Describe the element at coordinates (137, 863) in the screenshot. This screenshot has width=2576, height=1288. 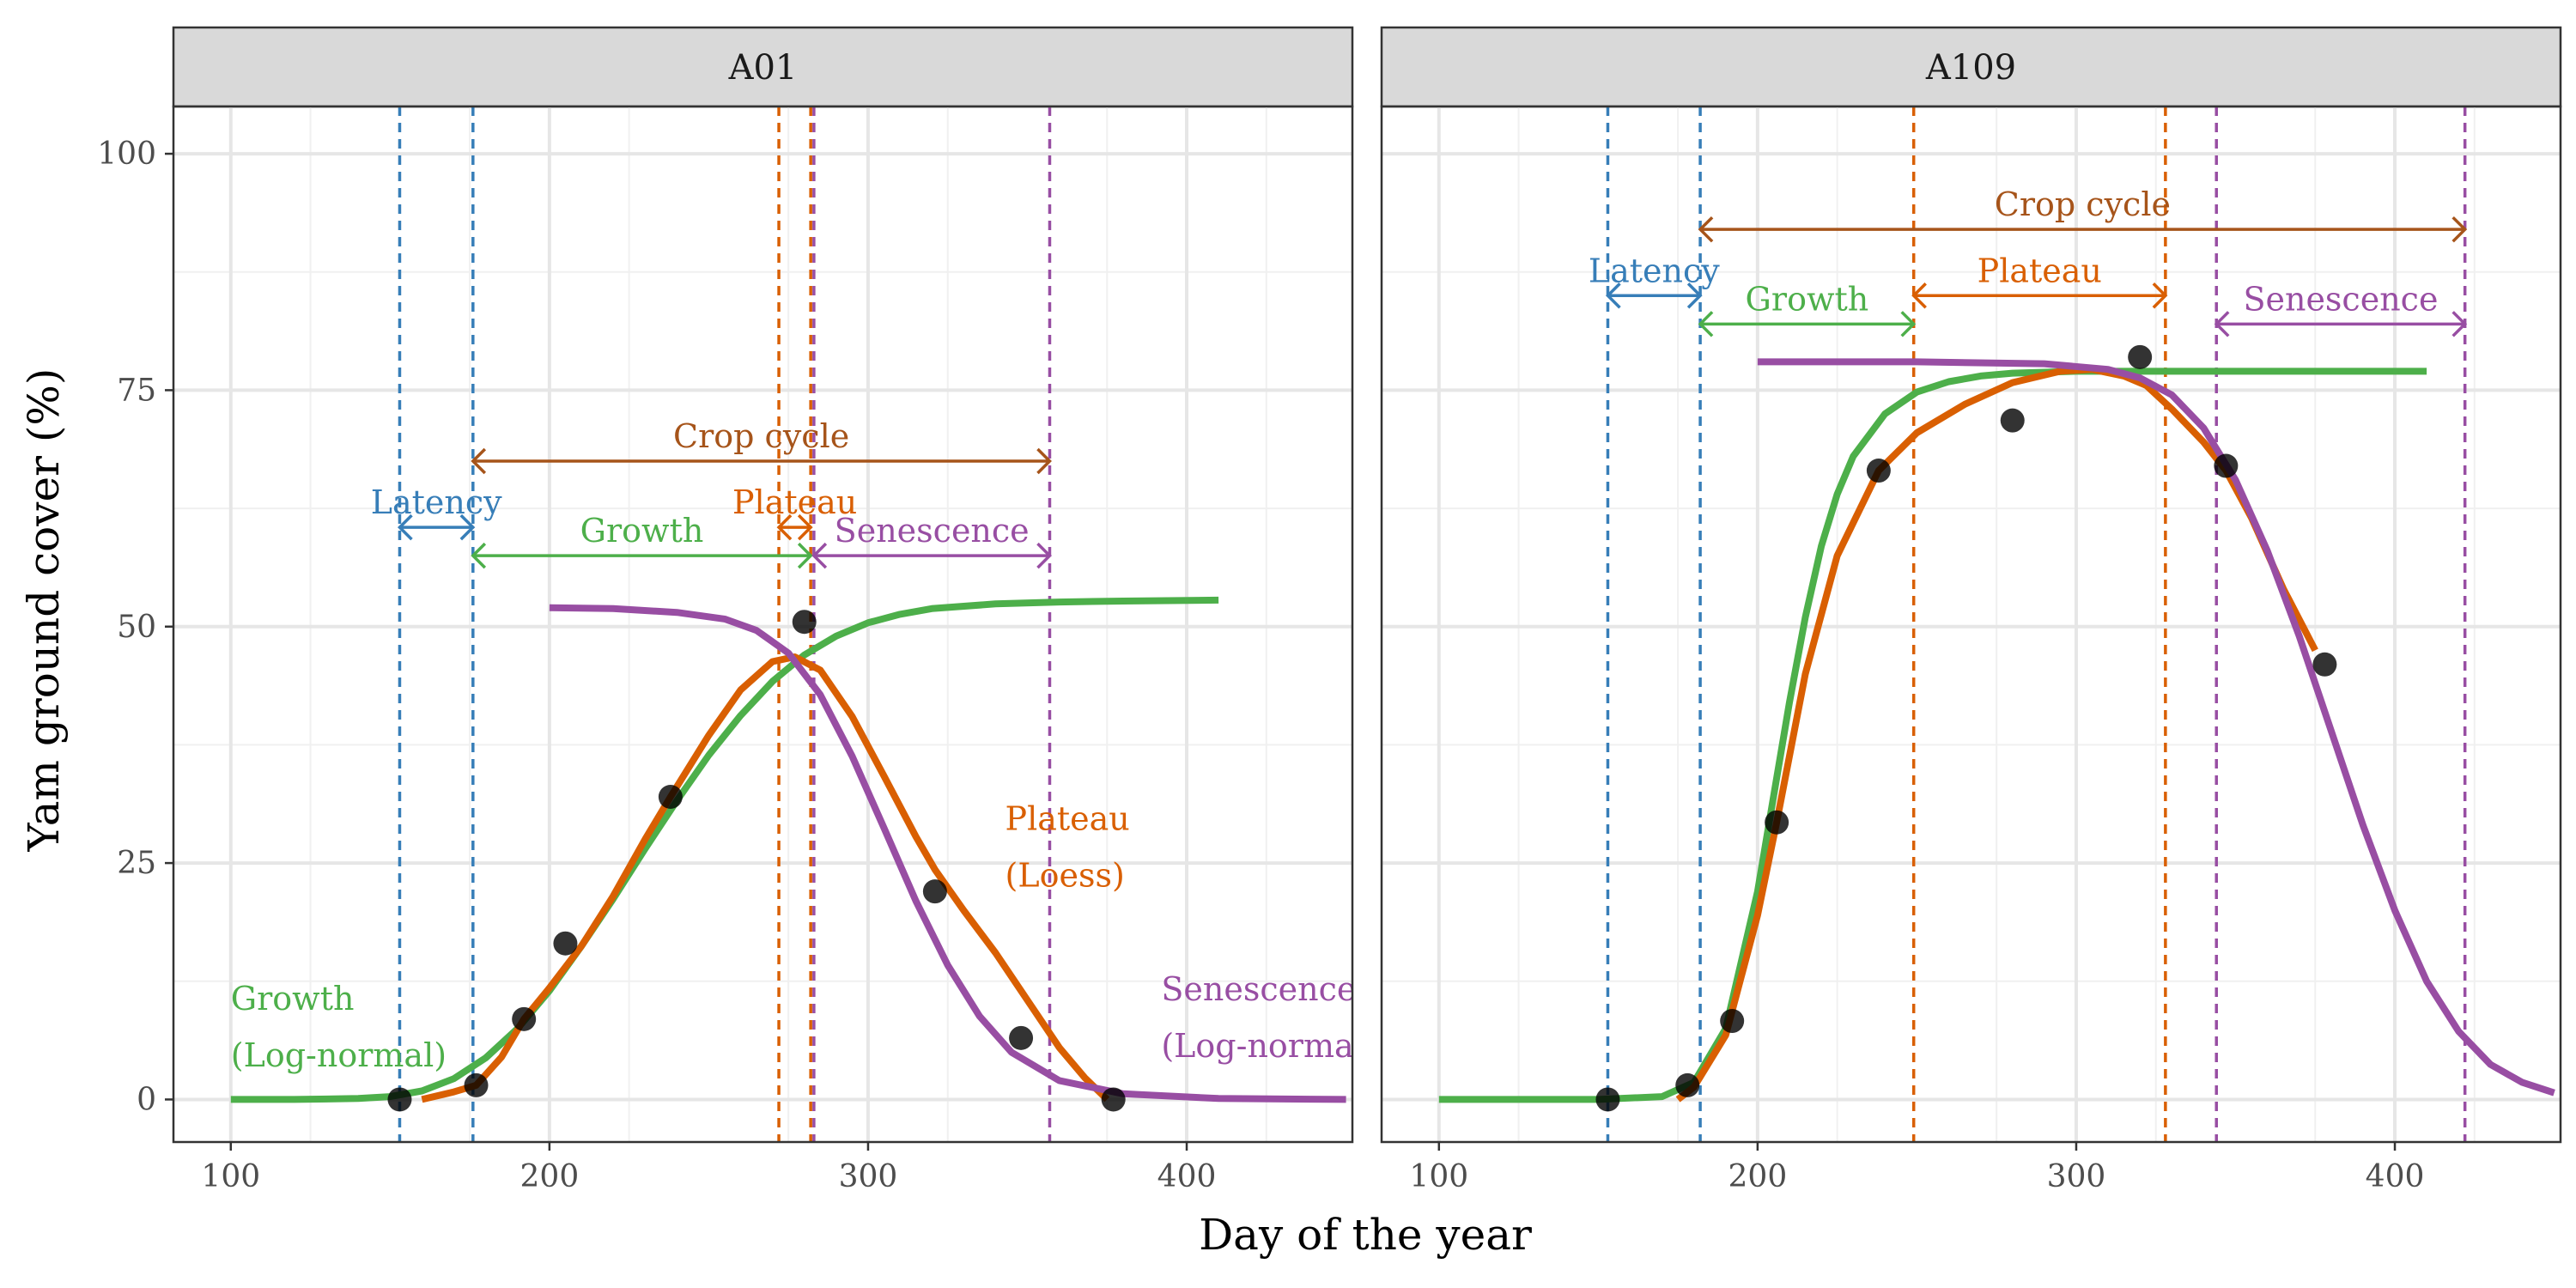
I see `y-tick-label: 25` at that location.